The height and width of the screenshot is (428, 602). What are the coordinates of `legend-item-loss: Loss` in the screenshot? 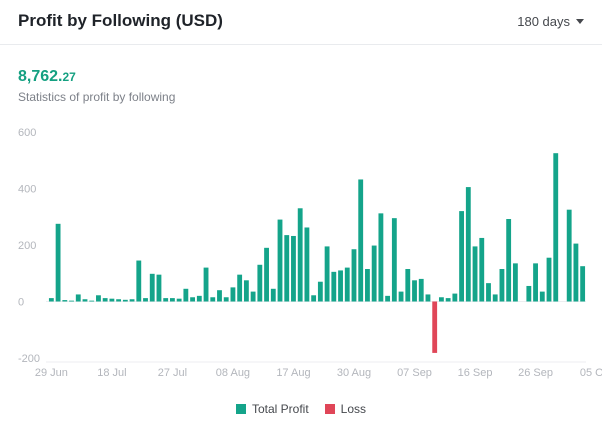 It's located at (345, 409).